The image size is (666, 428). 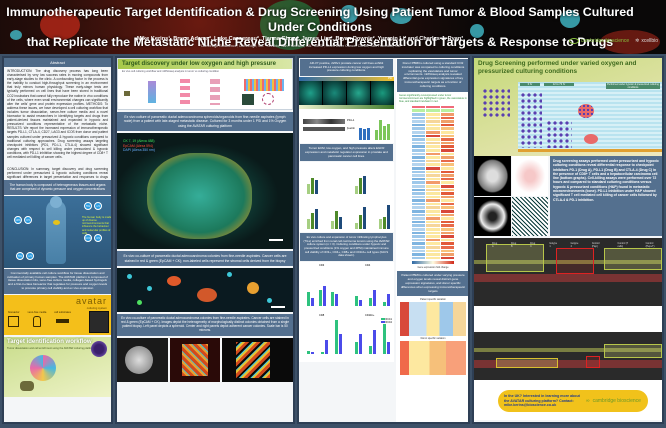 What do you see at coordinates (43, 367) in the screenshot?
I see `tumor-section-image` at bounding box center [43, 367].